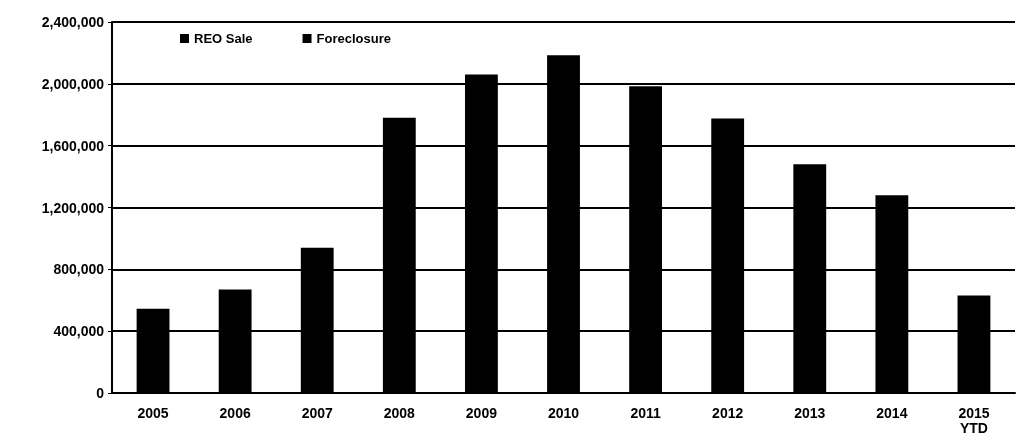  Describe the element at coordinates (892, 412) in the screenshot. I see `x-tick-label: 2014` at that location.